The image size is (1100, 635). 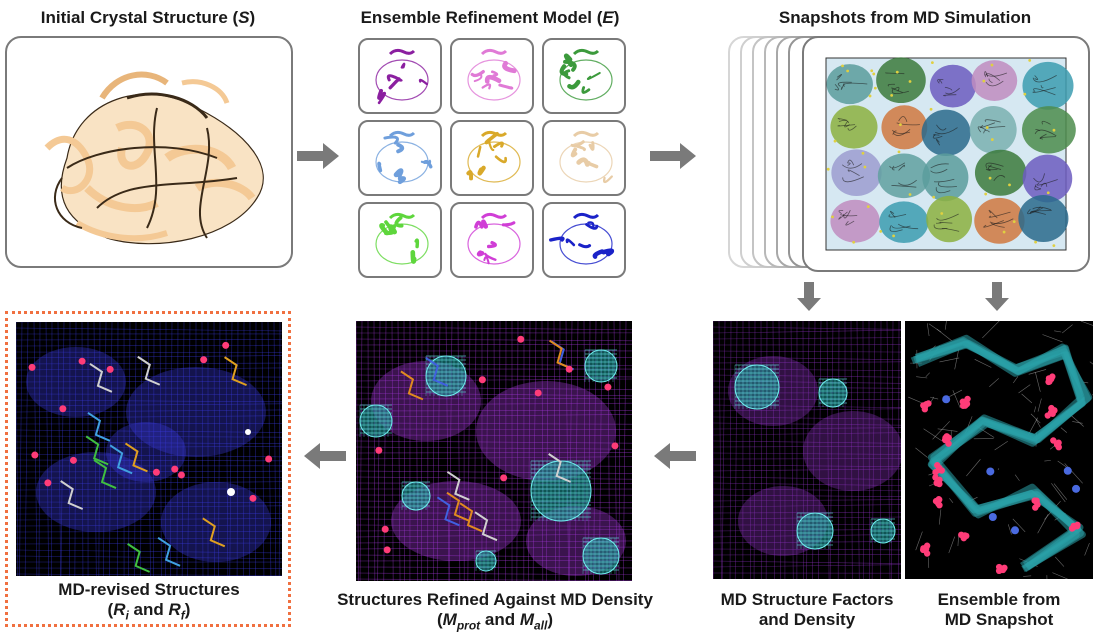 I want to click on md-ensemble-panel, so click(x=999, y=450).